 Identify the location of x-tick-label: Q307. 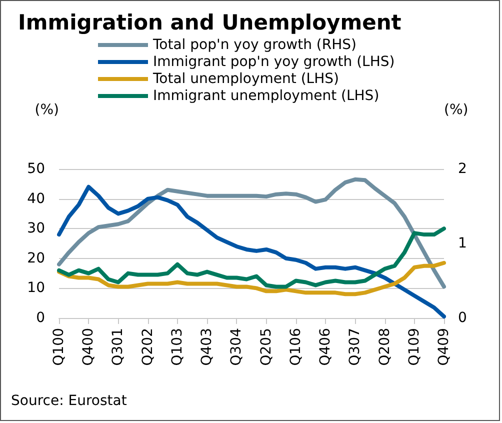
(355, 347).